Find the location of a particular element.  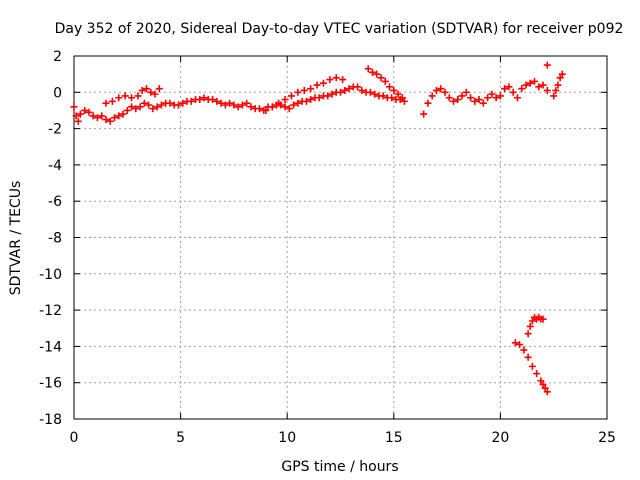

y-tick-label: -4 is located at coordinates (55, 166).